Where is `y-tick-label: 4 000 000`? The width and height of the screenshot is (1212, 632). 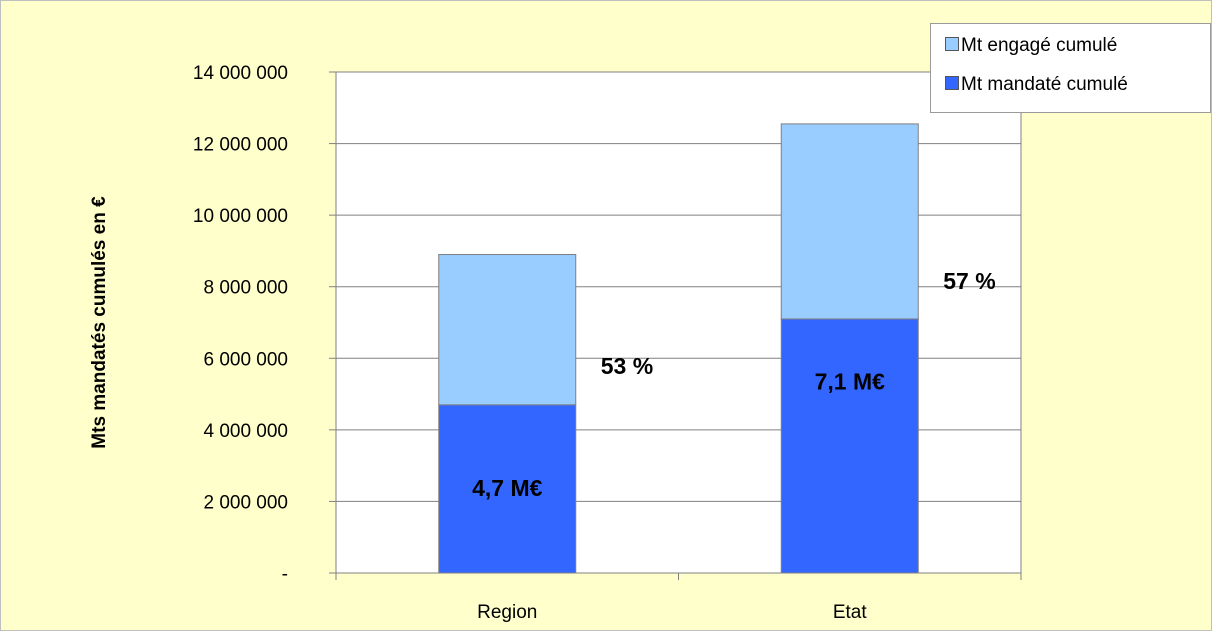 y-tick-label: 4 000 000 is located at coordinates (245, 431).